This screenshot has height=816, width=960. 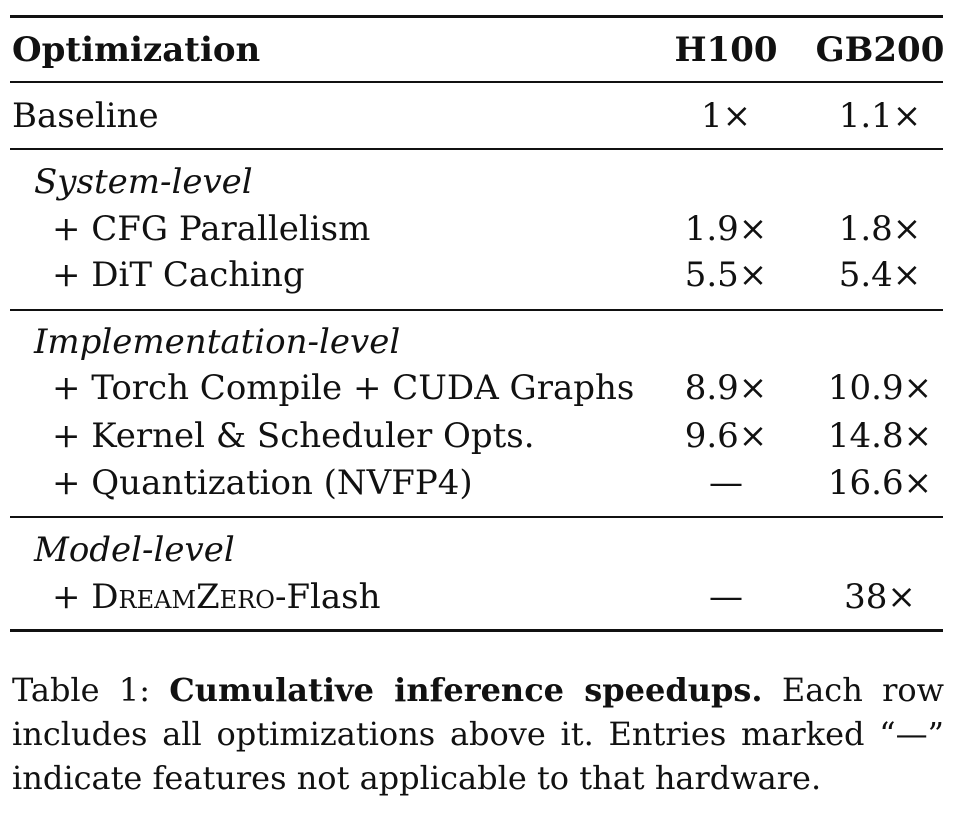 I want to click on row-h100: 8.9×, so click(x=726, y=388).